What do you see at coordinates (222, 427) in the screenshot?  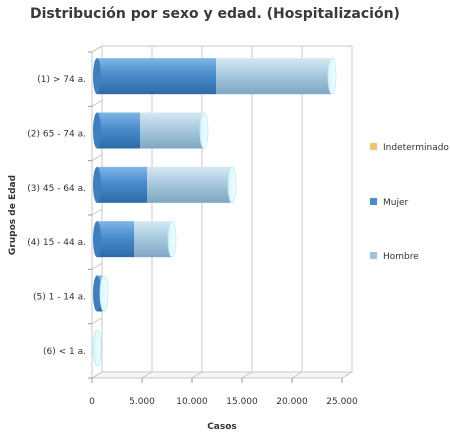 I see `x-axis-title: Casos` at bounding box center [222, 427].